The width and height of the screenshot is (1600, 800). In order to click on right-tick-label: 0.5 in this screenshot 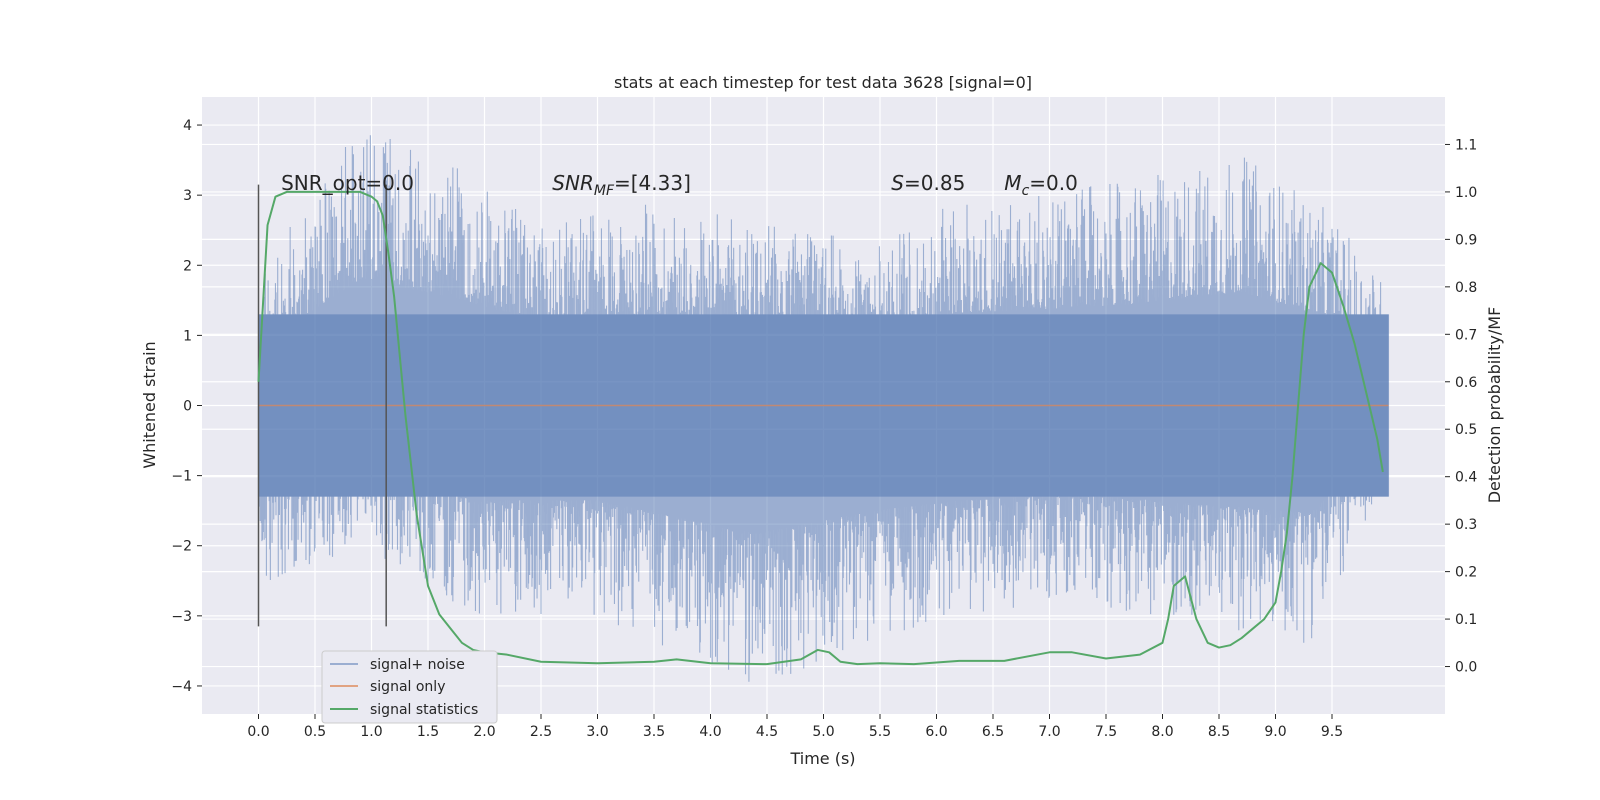, I will do `click(1466, 430)`.